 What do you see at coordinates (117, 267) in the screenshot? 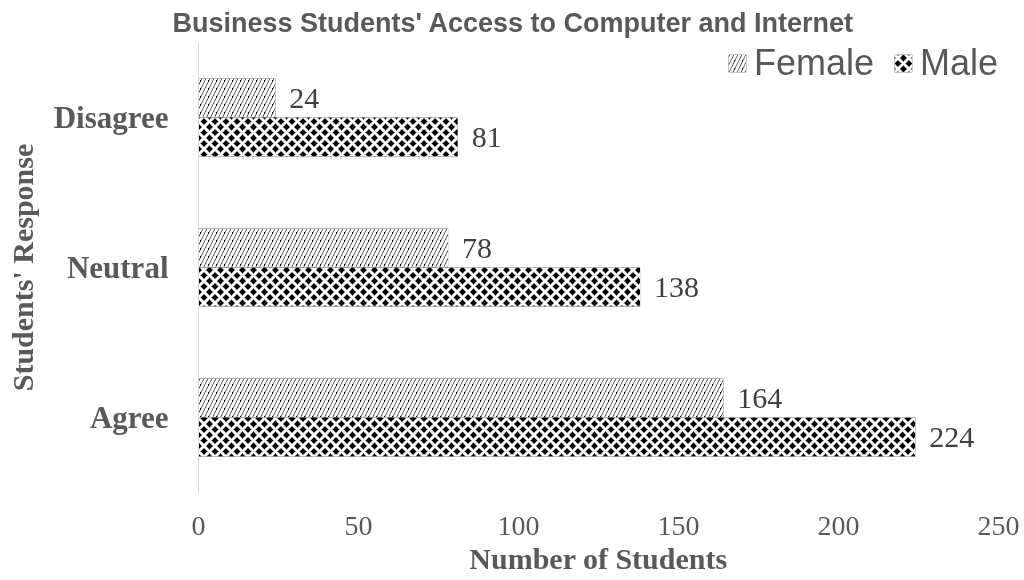
I see `y-tick-label: Neutral` at bounding box center [117, 267].